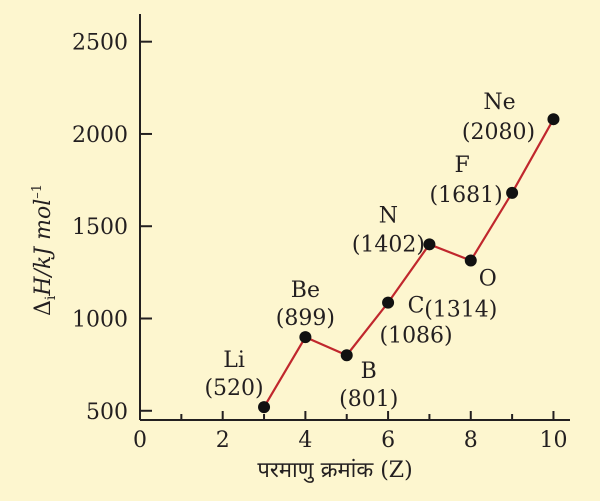  Describe the element at coordinates (346, 355) in the screenshot. I see `data-point-b` at that location.